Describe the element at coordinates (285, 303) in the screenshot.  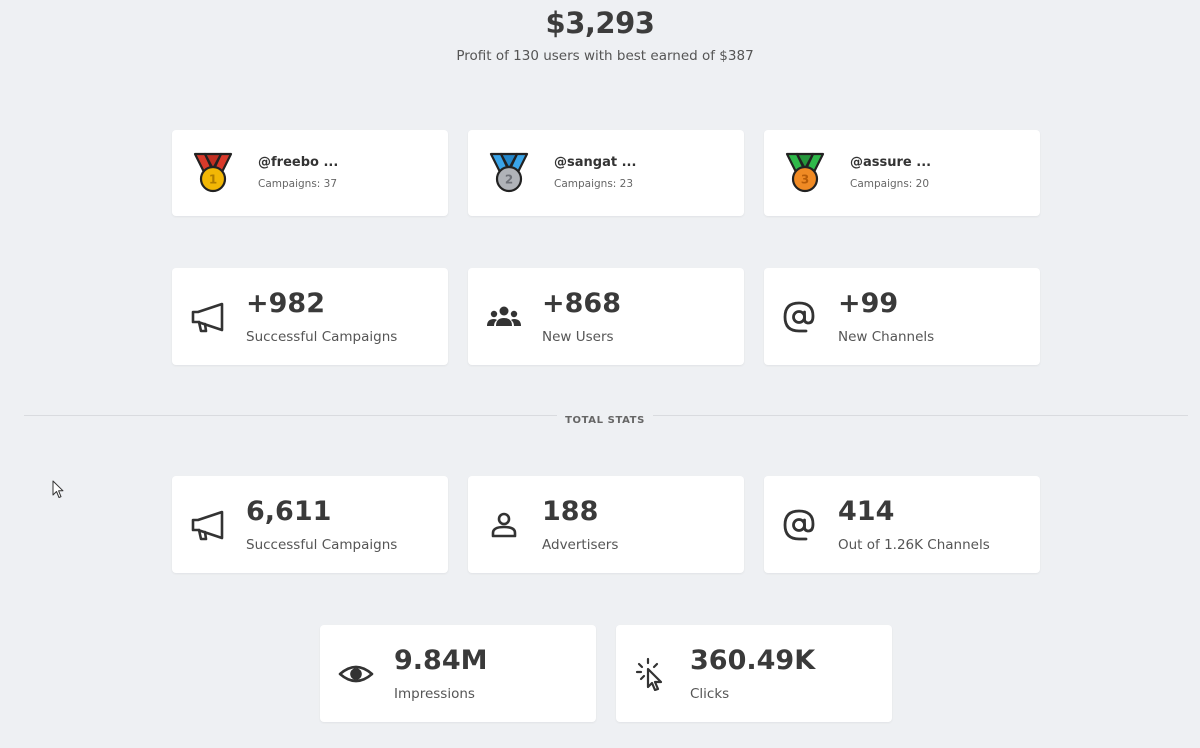
I see `stat-value: +982` at that location.